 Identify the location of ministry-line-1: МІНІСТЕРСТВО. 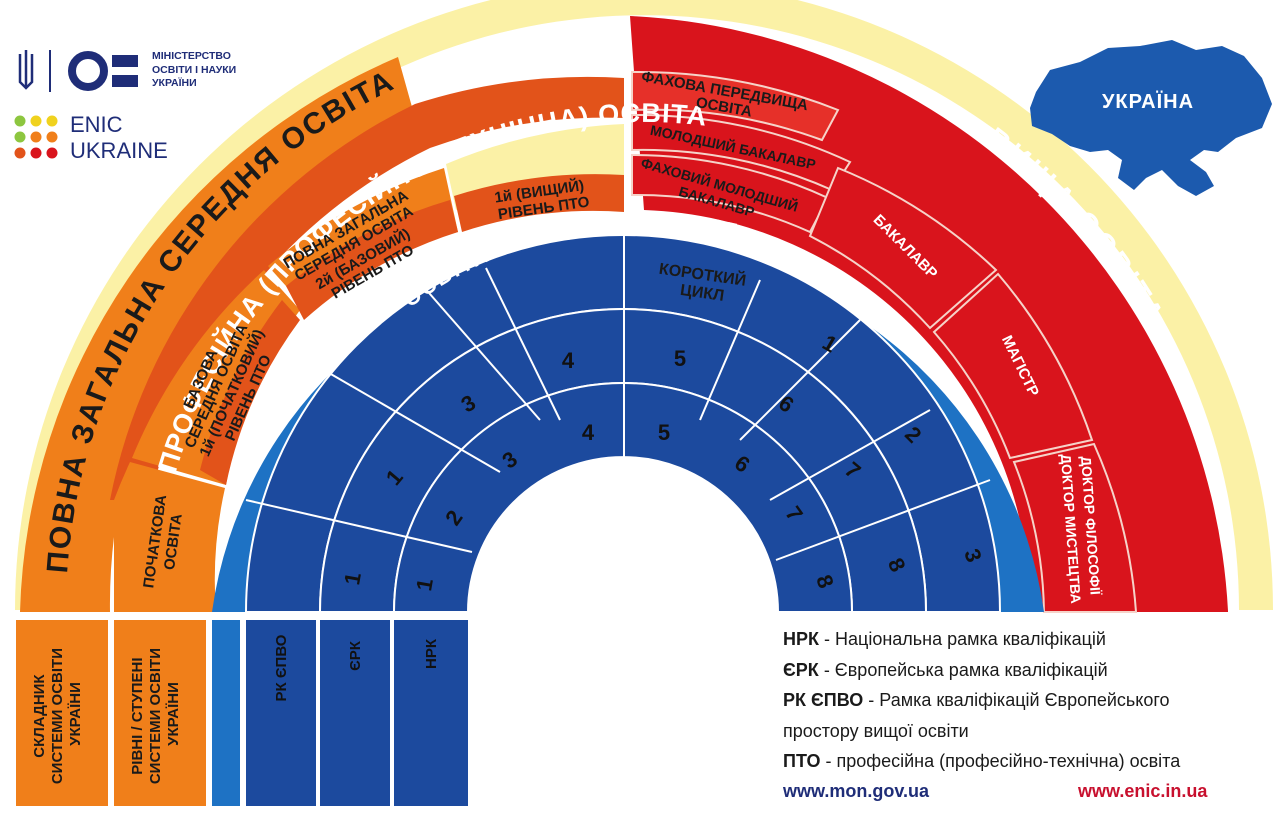
(191, 56).